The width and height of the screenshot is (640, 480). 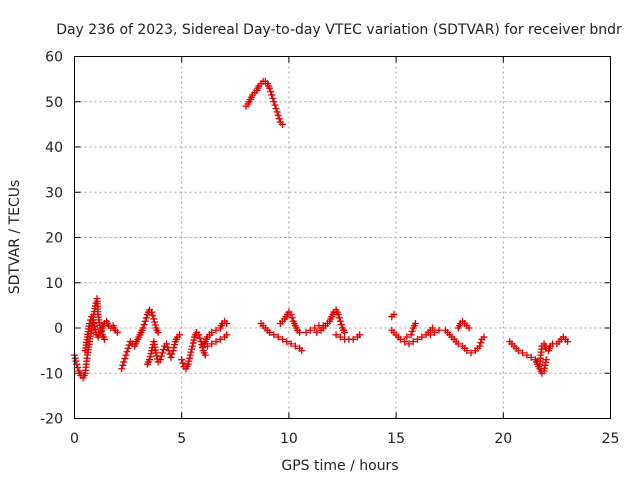 I want to click on y-tick-label: -20, so click(x=51, y=420).